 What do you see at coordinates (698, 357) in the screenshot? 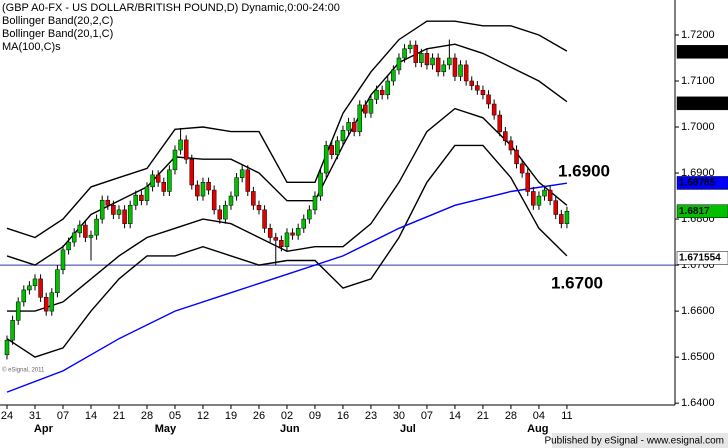
I see `y-tick-label: 1.6500` at bounding box center [698, 357].